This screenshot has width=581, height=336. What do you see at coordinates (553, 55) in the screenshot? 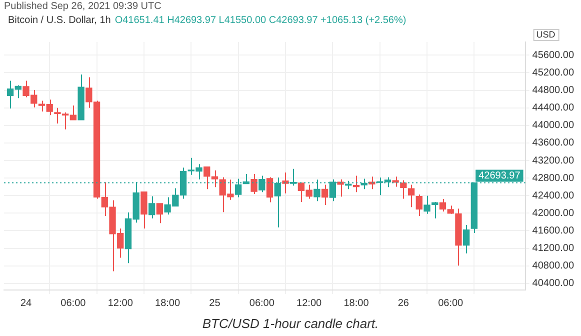
I see `y-tick-label: 45600.00` at bounding box center [553, 55].